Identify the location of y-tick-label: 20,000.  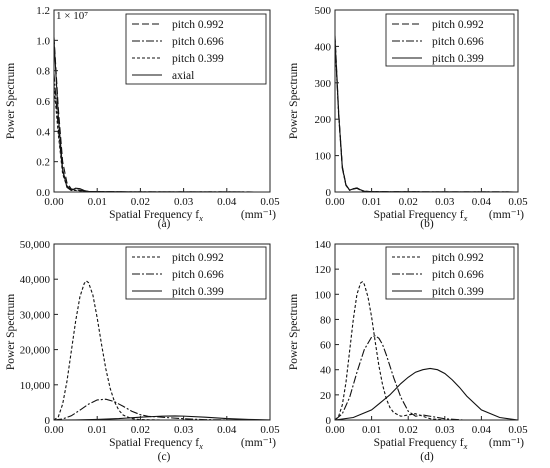
(35, 351).